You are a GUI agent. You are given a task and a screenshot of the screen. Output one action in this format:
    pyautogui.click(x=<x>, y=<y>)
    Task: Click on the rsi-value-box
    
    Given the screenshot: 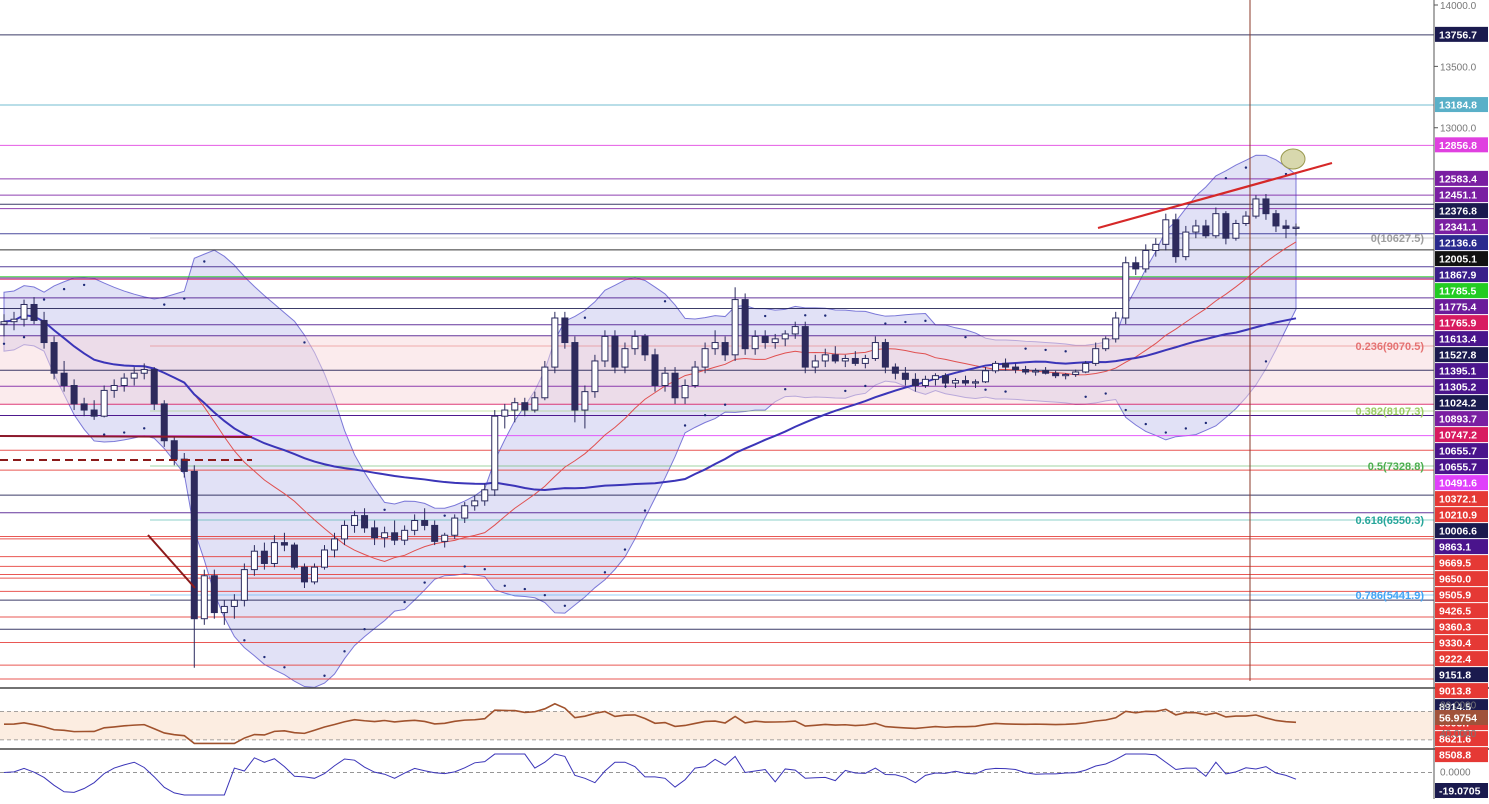 What is the action you would take?
    pyautogui.click(x=1461, y=717)
    